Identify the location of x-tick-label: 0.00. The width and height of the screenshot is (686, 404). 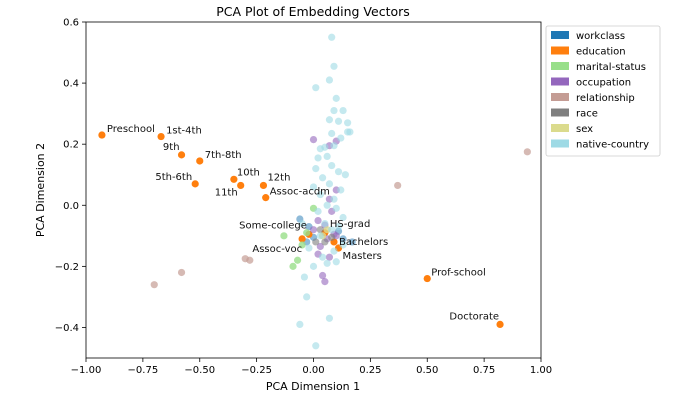
(313, 370).